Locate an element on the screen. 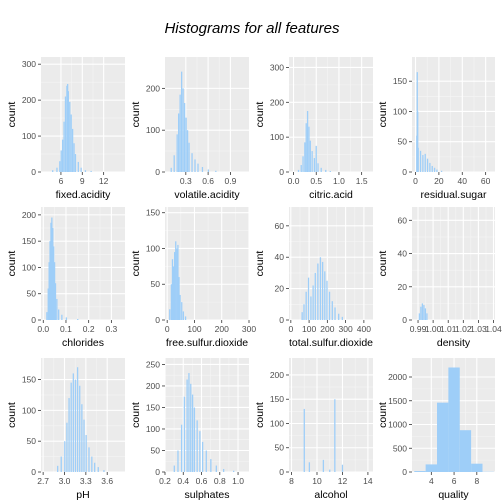  x-tick-label: 200 is located at coordinates (327, 329).